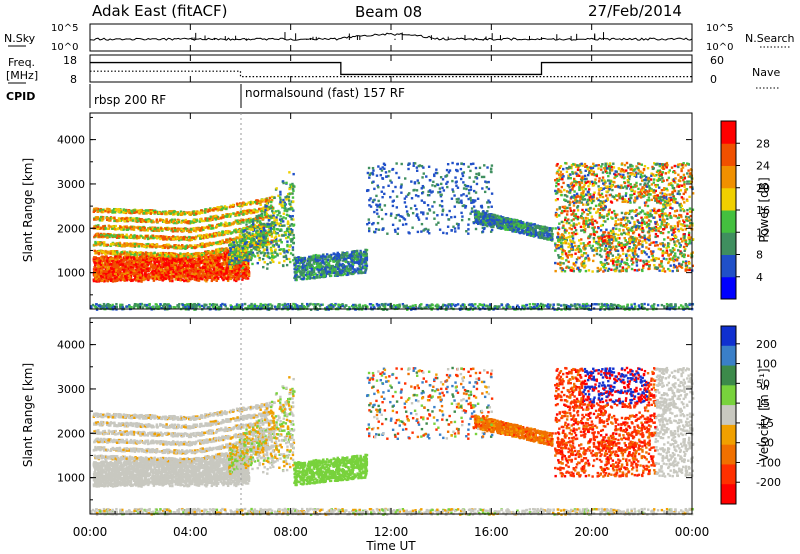 The image size is (800, 554). Describe the element at coordinates (159, 11) in the screenshot. I see `radar-title: Adak East (fitACF)` at that location.